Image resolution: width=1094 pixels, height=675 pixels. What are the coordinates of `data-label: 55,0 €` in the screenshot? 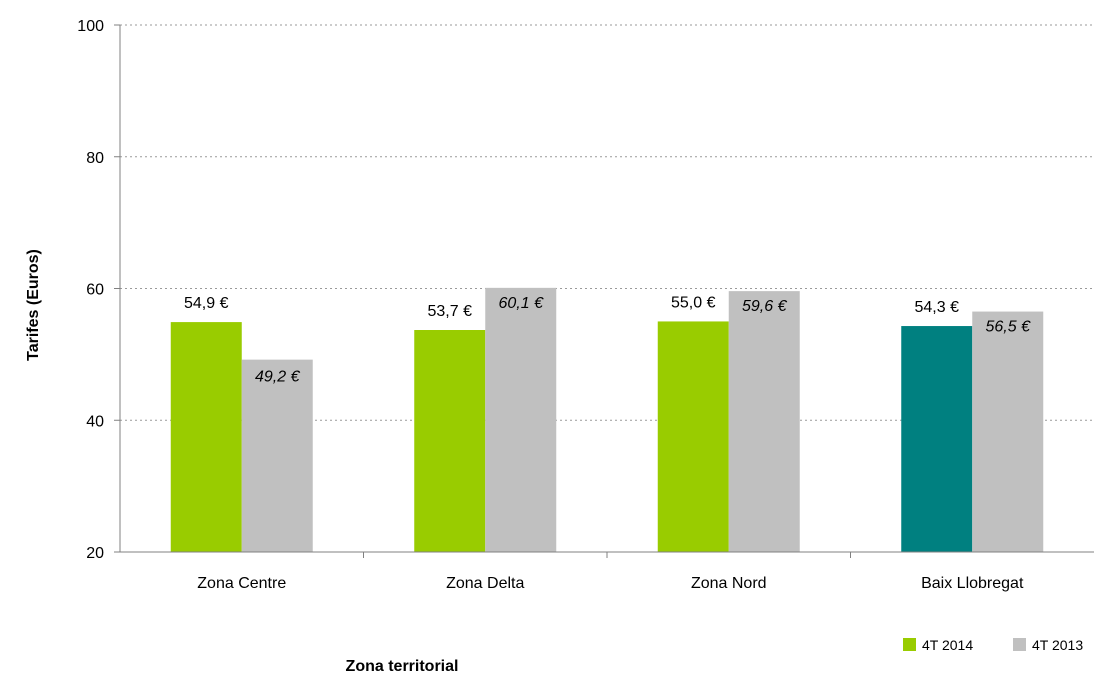 It's located at (693, 302).